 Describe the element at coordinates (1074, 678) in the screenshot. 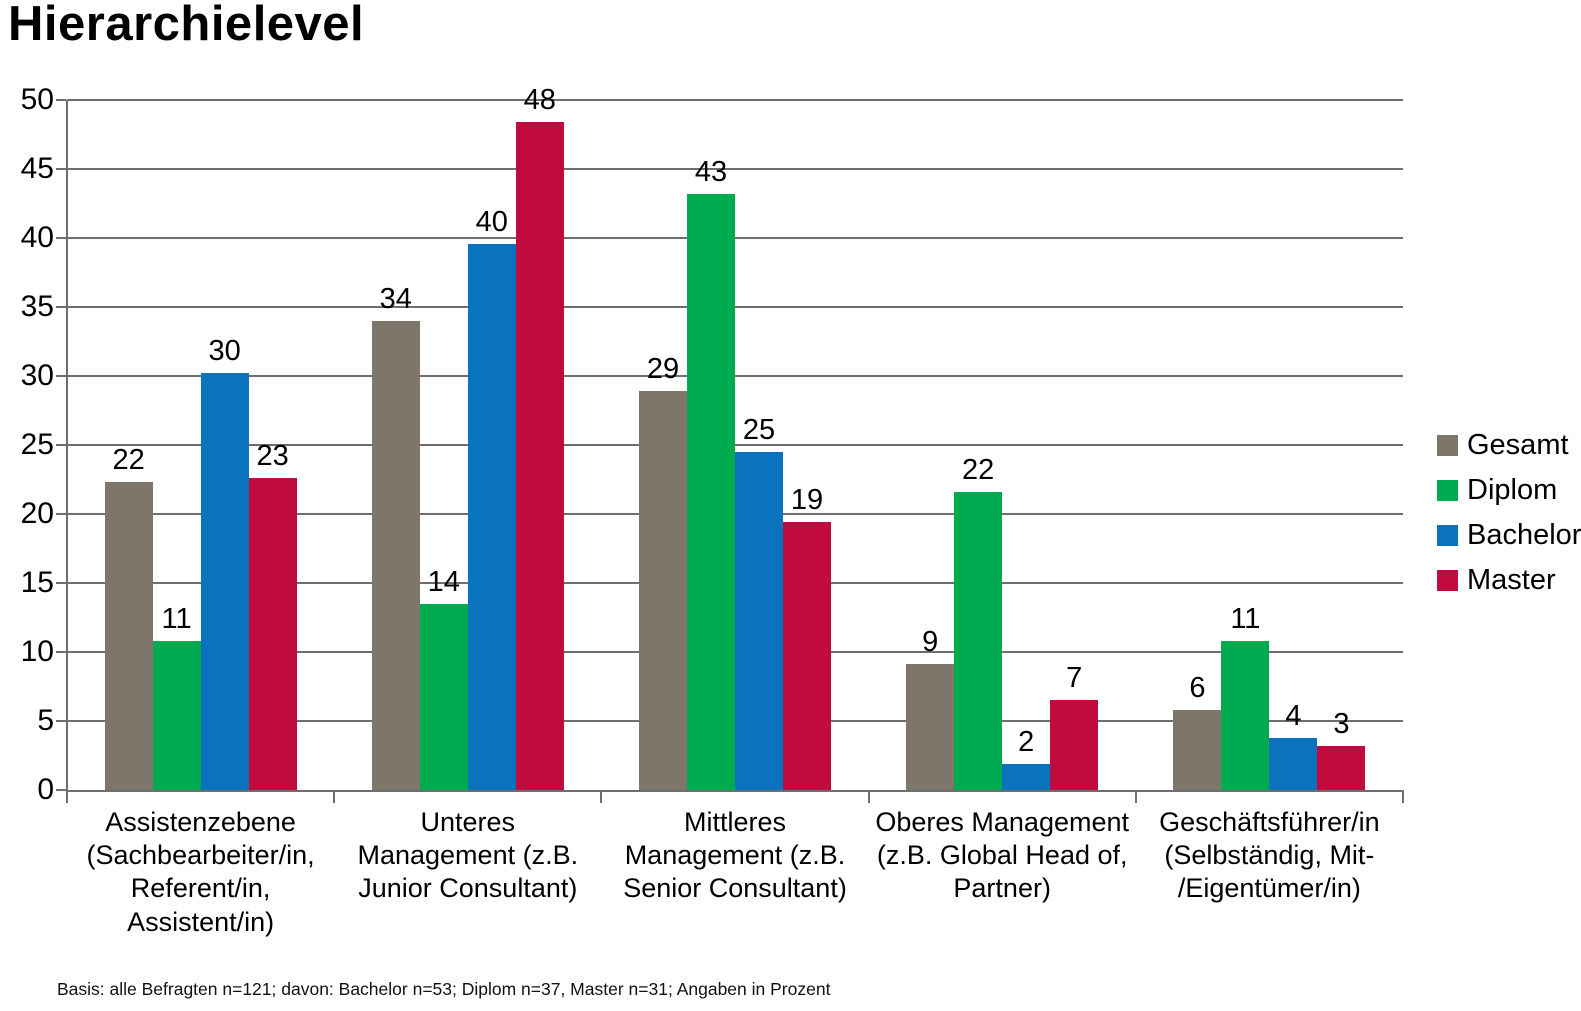

I see `bar-value-label: 7` at that location.